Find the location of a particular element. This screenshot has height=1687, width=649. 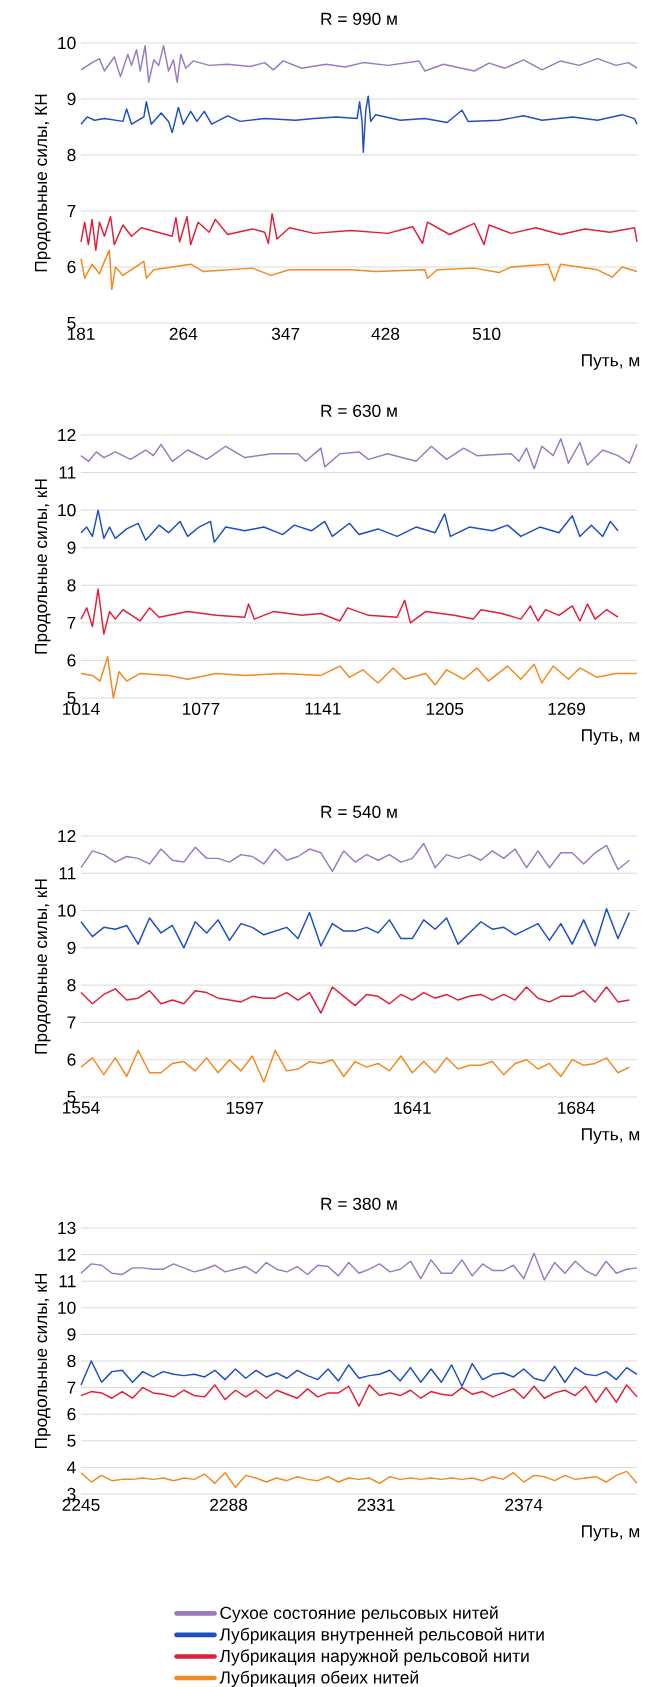

legend-label: Сухое состояние рельсовых нитей is located at coordinates (359, 1614).